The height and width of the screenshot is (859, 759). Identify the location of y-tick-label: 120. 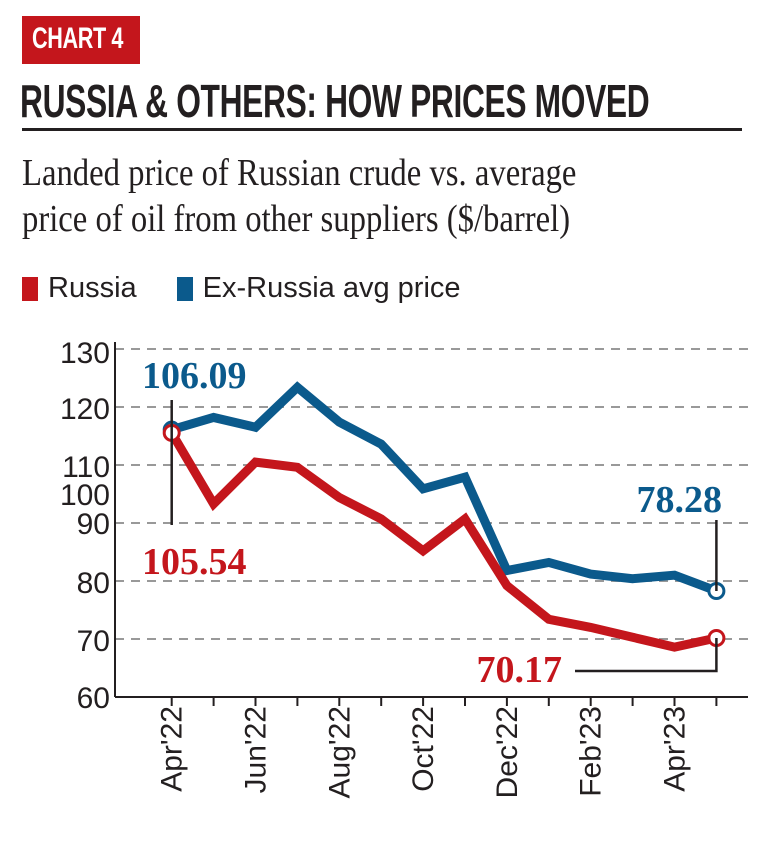
(85, 409).